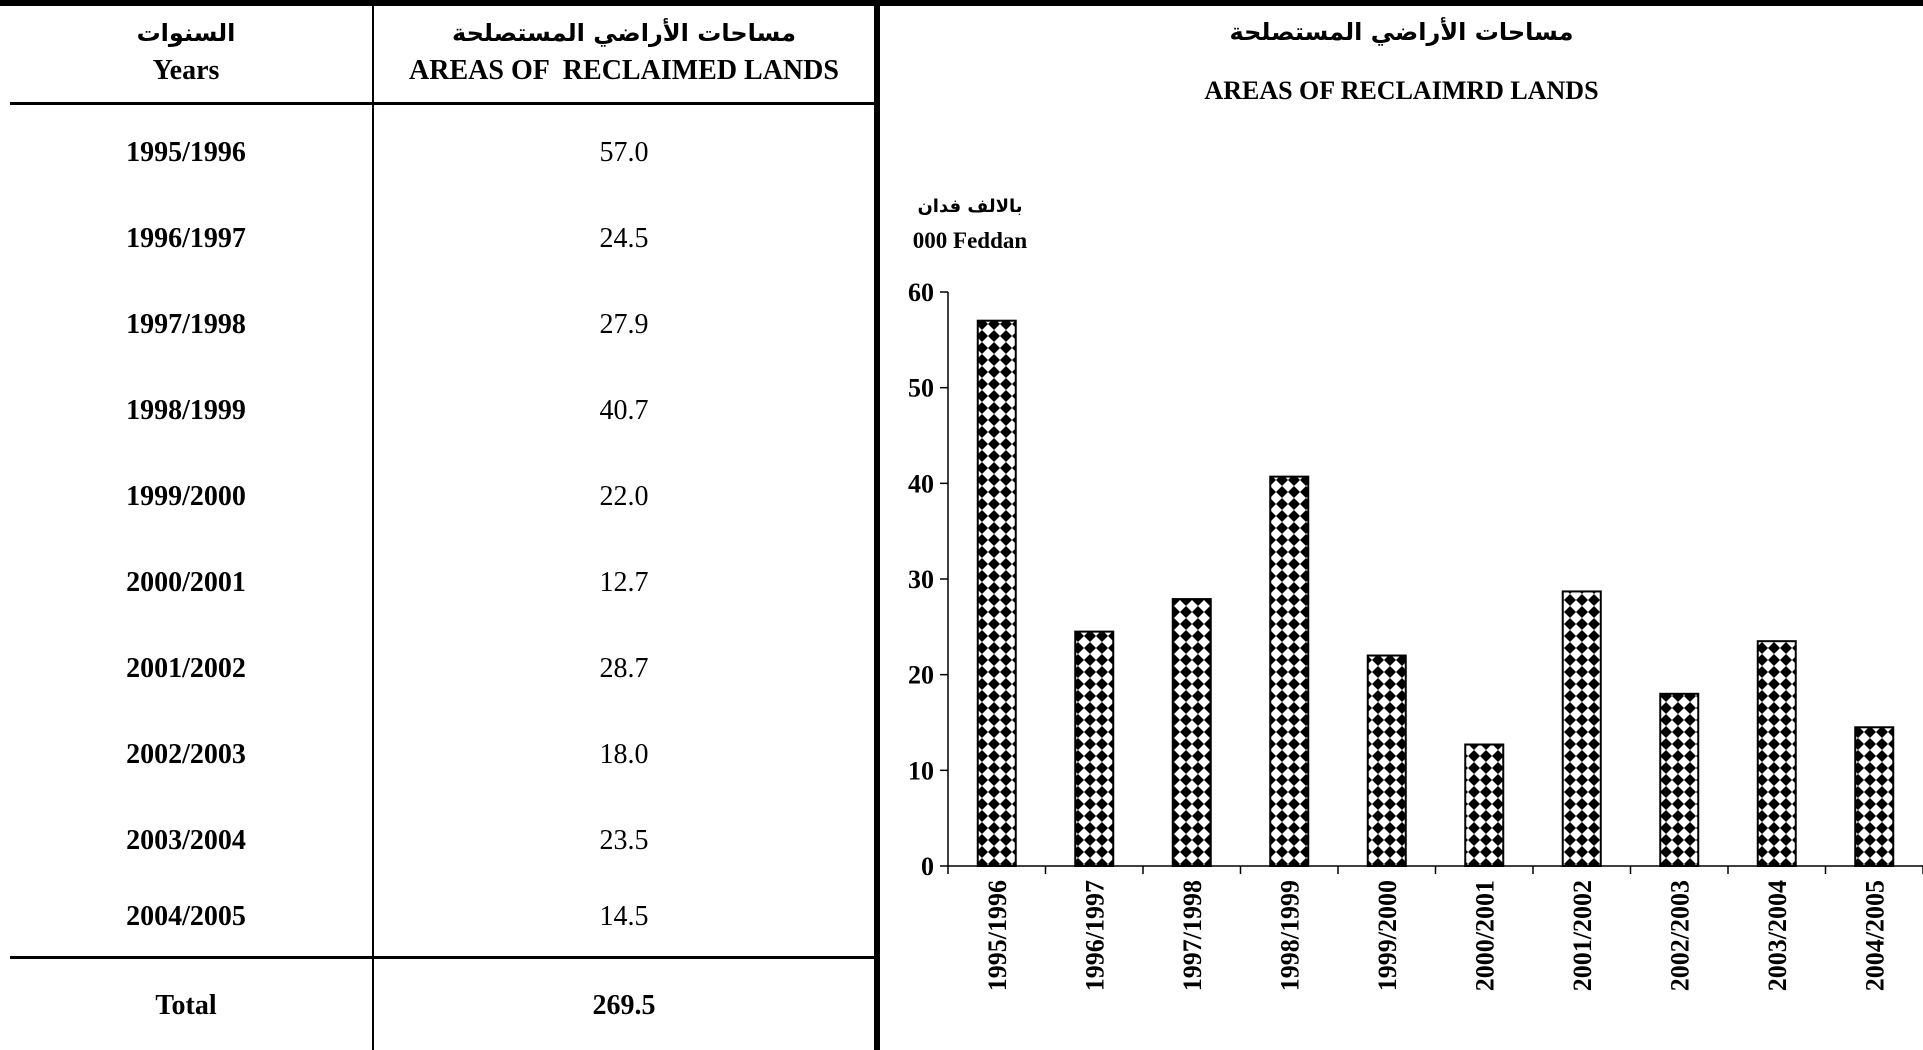 The width and height of the screenshot is (1923, 1050). I want to click on y-tick-label: 30, so click(921, 579).